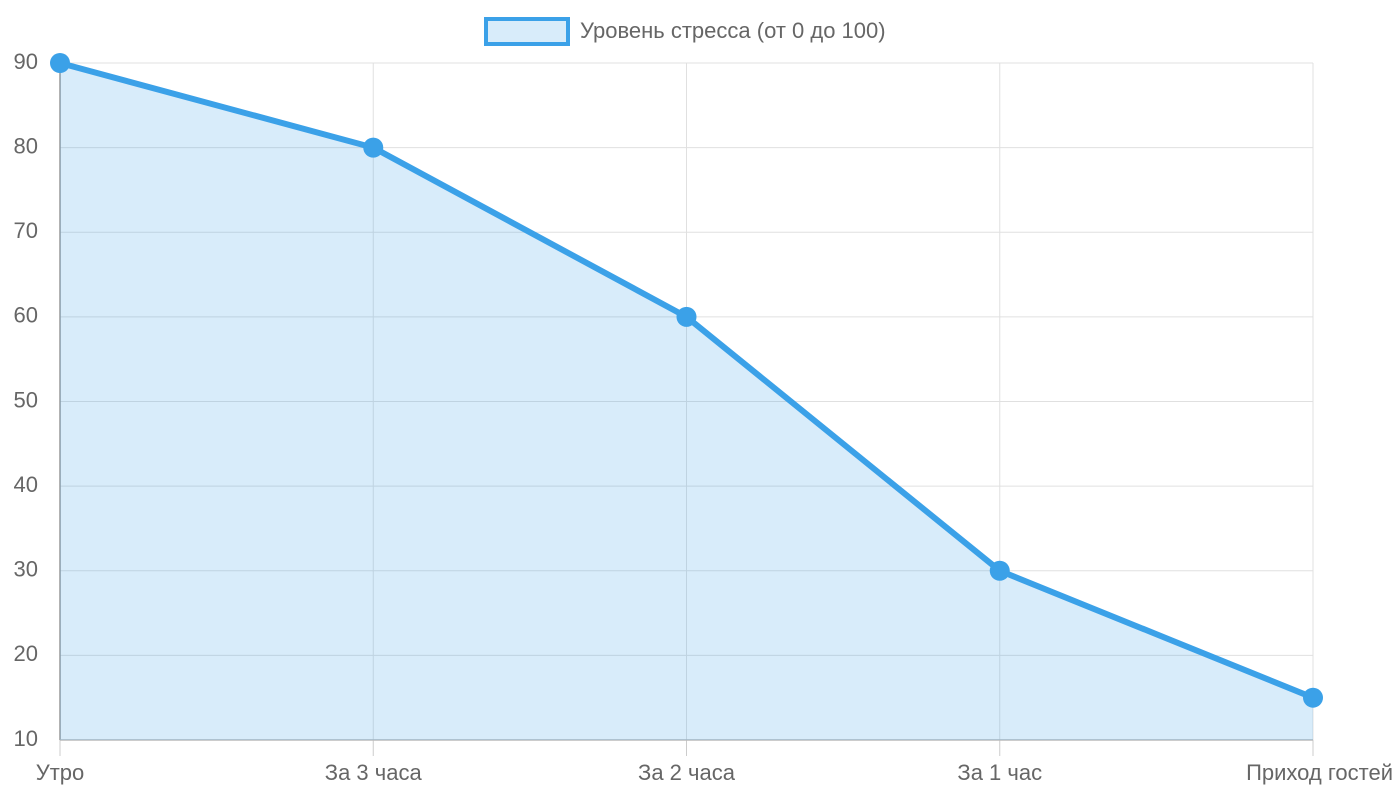 This screenshot has height=800, width=1400. What do you see at coordinates (60, 772) in the screenshot?
I see `x-tick-label: Утро` at bounding box center [60, 772].